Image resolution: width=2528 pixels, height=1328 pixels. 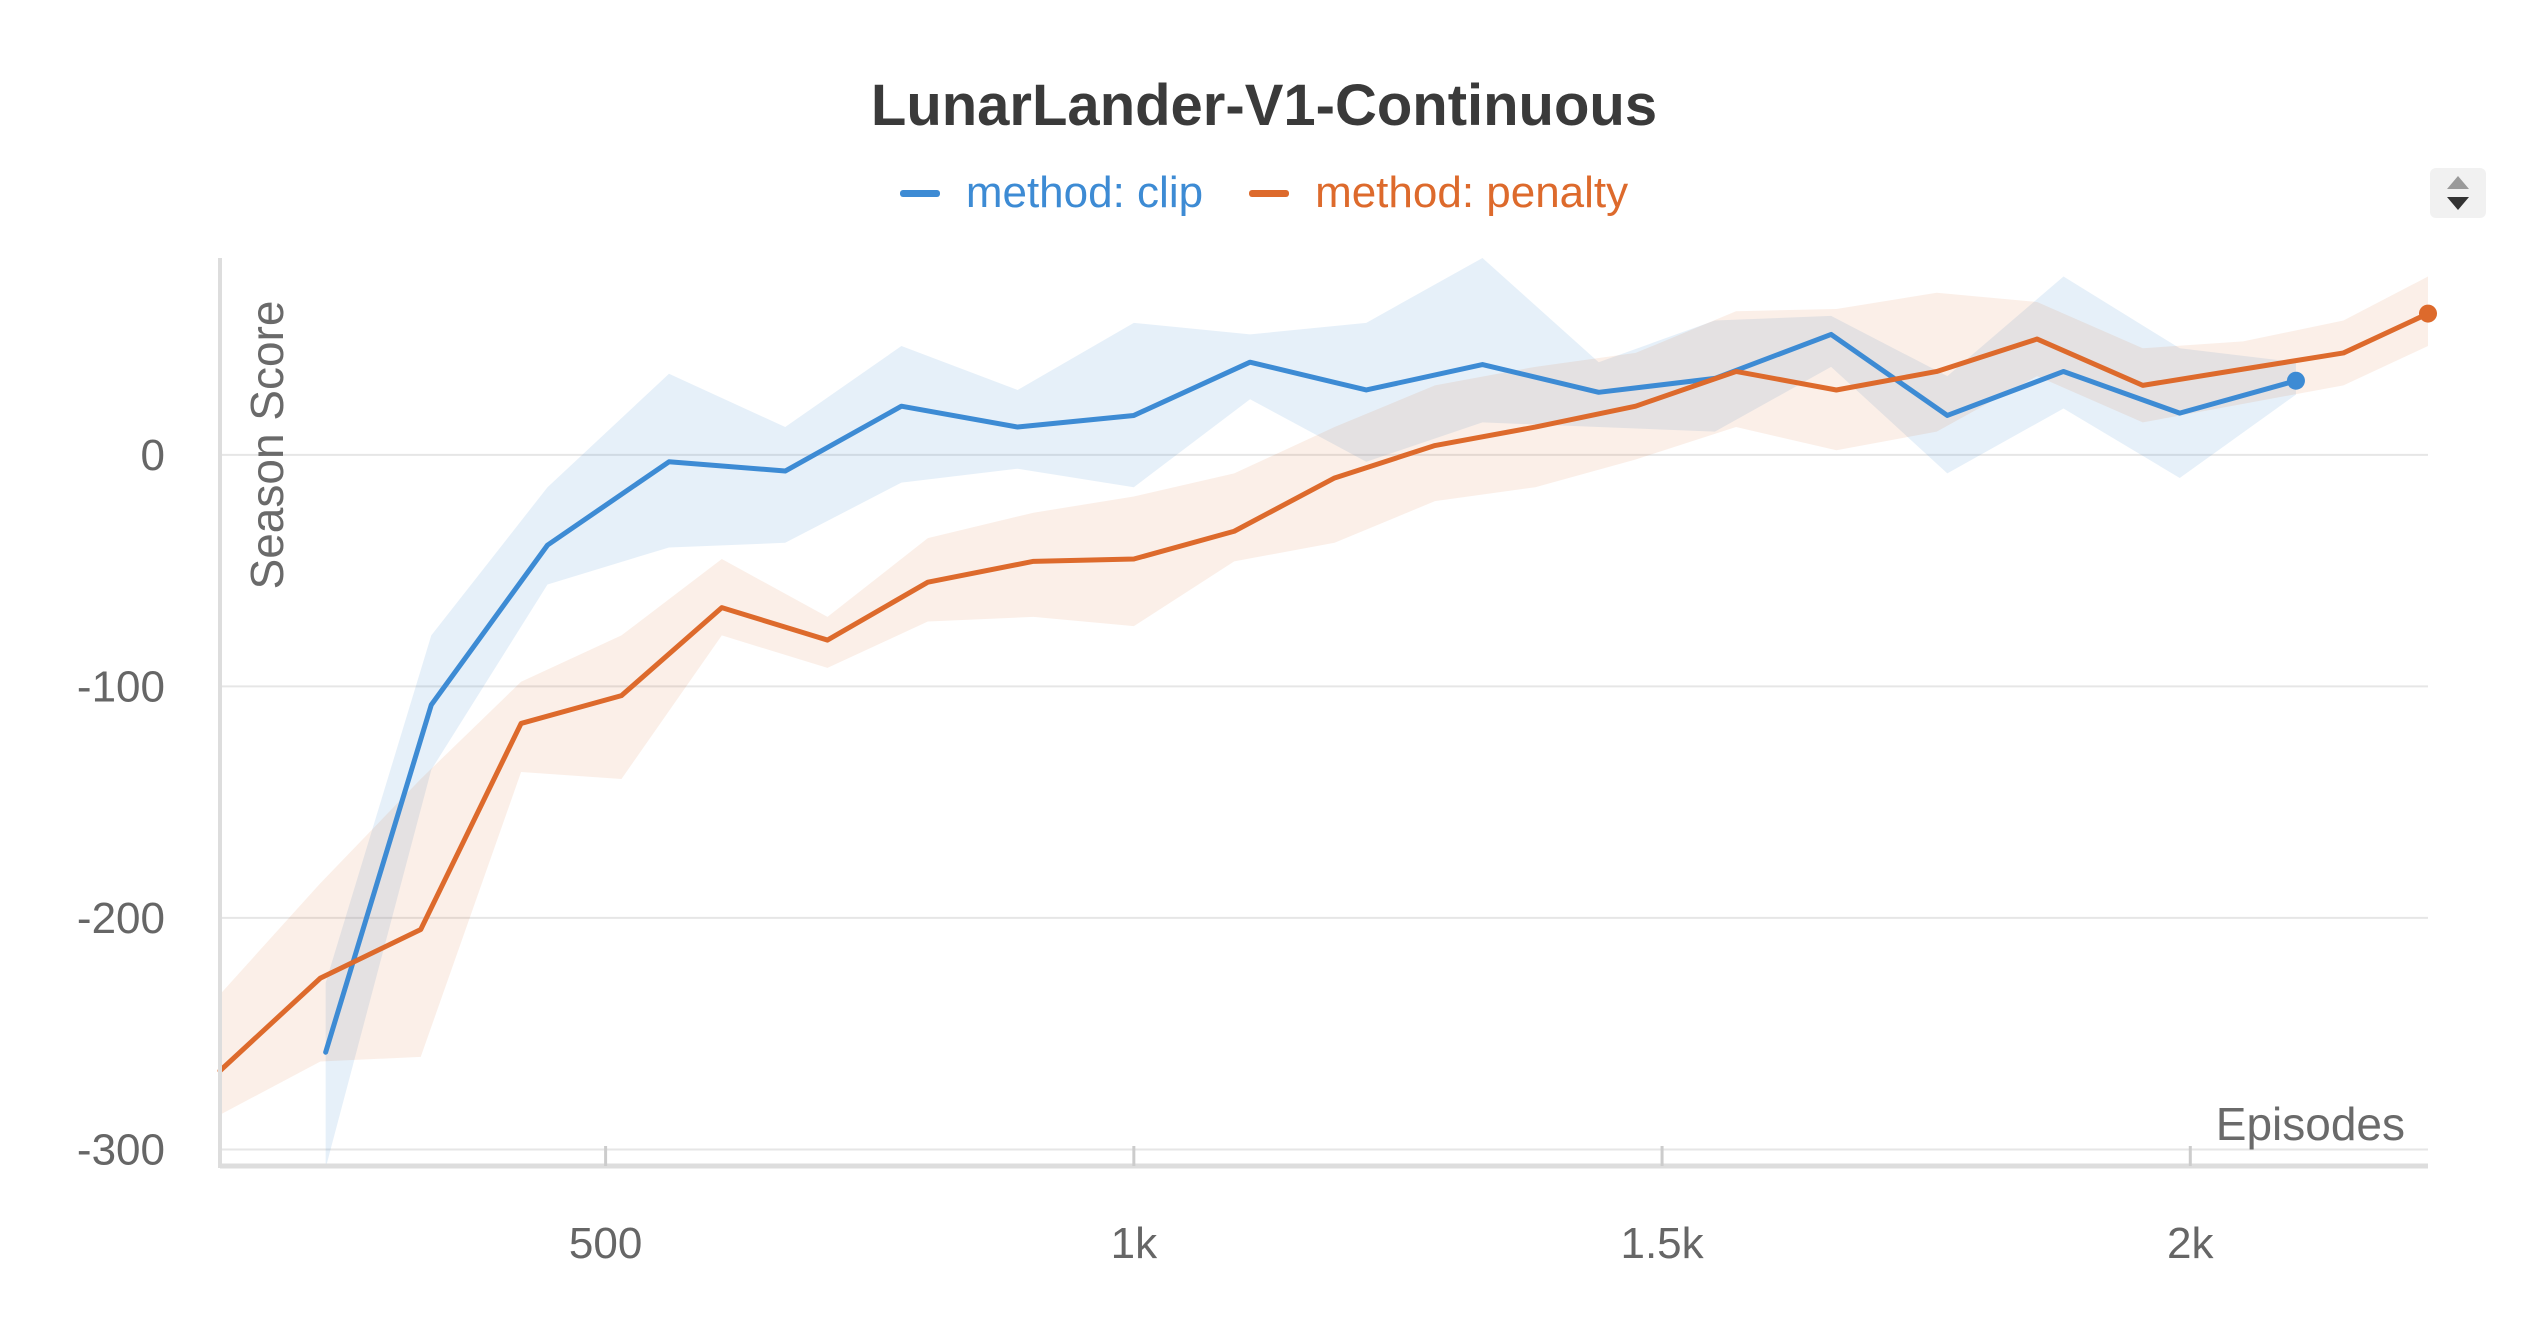 What do you see at coordinates (2295, 380) in the screenshot?
I see `end-point-clip` at bounding box center [2295, 380].